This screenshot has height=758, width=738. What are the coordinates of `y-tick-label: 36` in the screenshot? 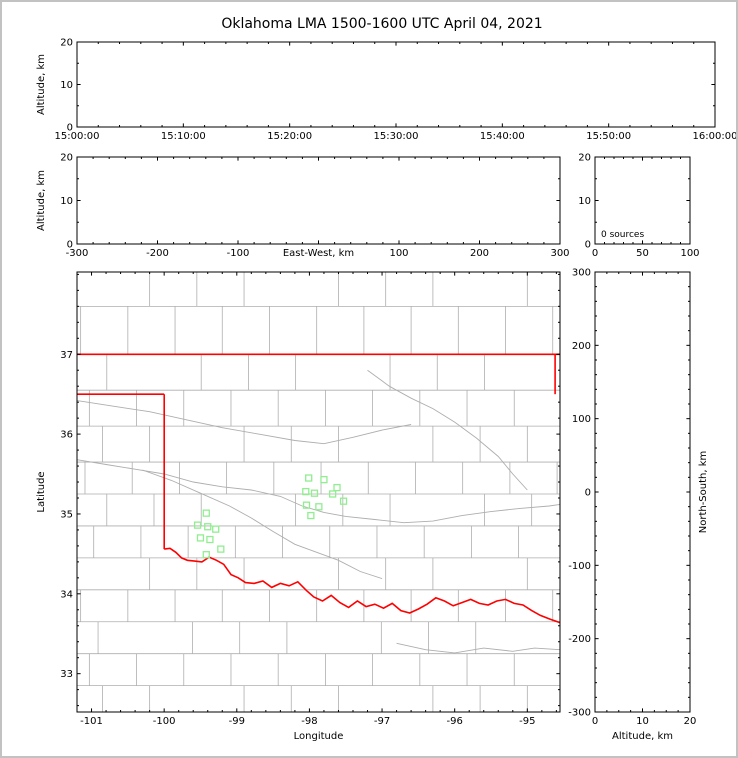 It's located at (66, 435).